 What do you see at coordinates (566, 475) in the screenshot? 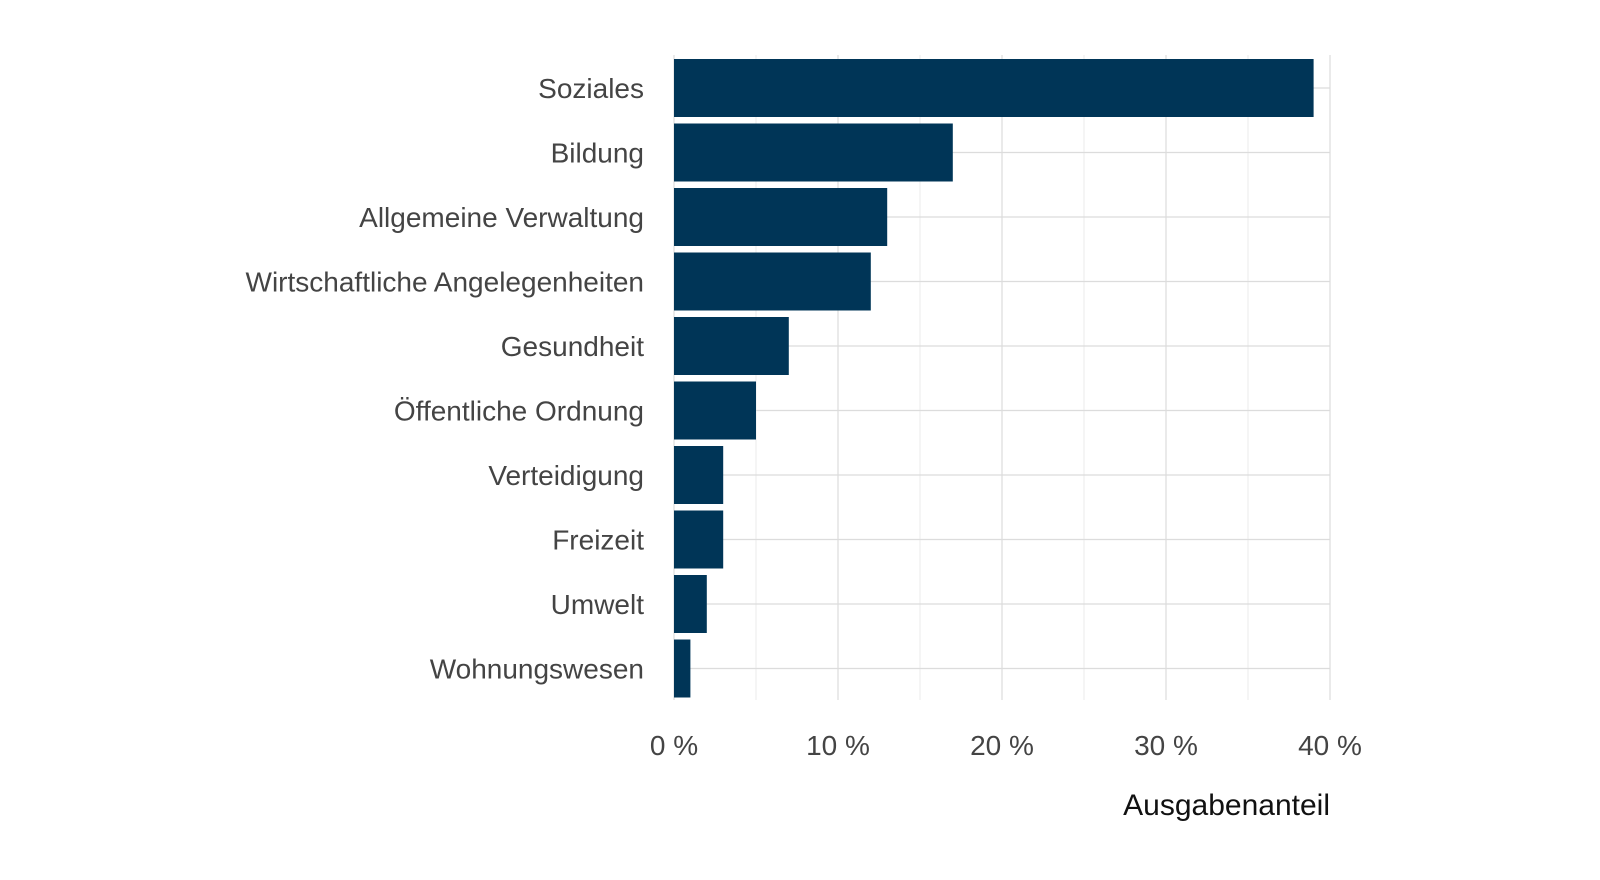
I see `category-label: Verteidigung` at bounding box center [566, 475].